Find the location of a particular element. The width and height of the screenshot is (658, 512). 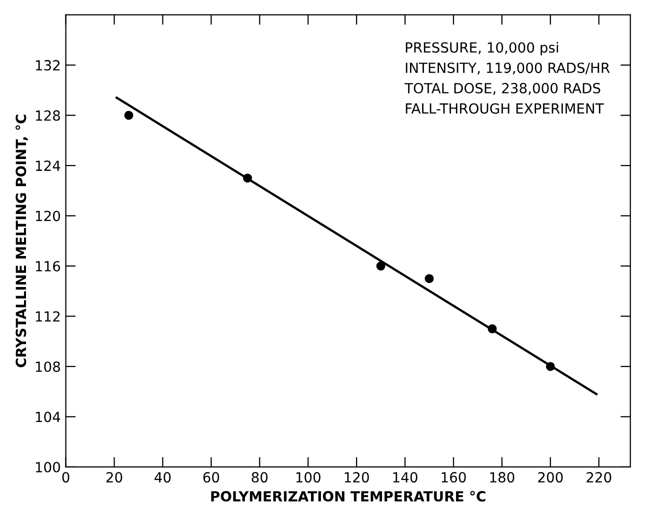

x-tick-label: 0 is located at coordinates (66, 477).